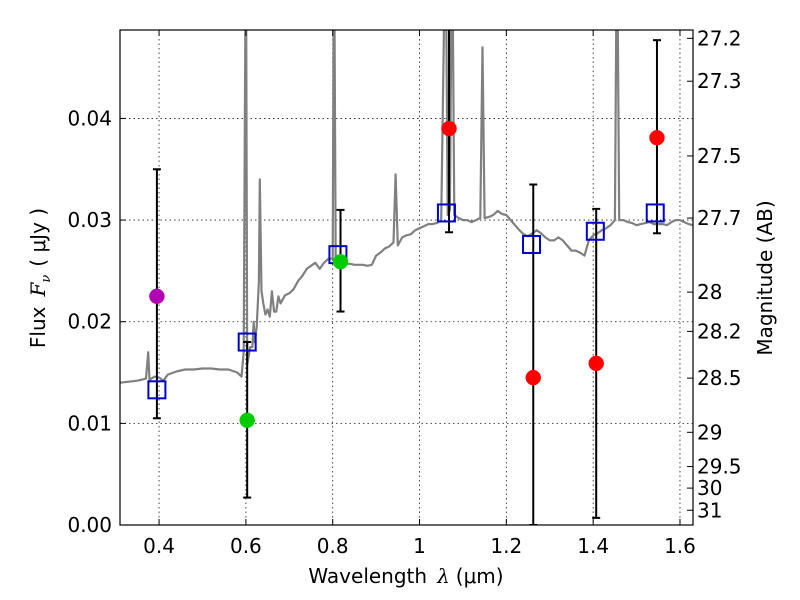 This screenshot has width=800, height=600. What do you see at coordinates (38, 290) in the screenshot?
I see `y-axis-title-symbol: F` at bounding box center [38, 290].